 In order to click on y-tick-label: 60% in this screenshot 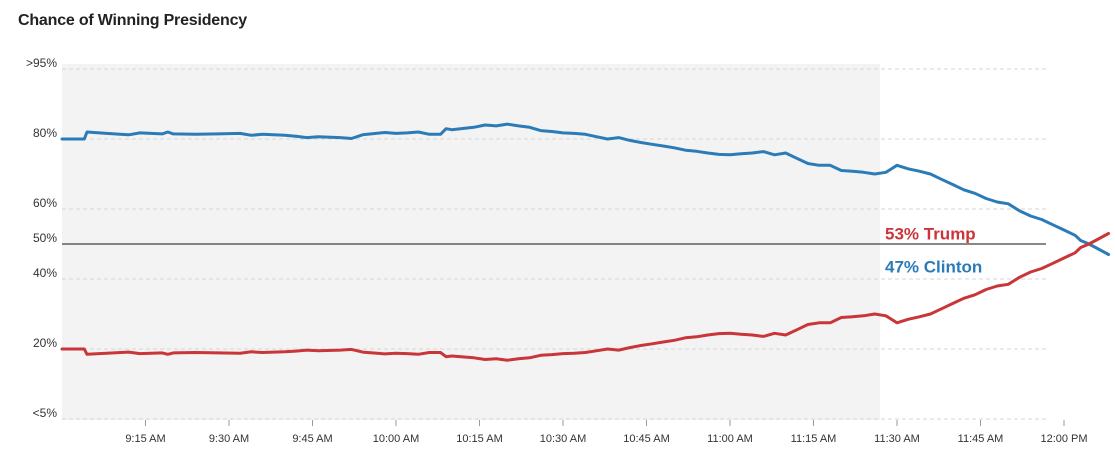, I will do `click(45, 203)`.